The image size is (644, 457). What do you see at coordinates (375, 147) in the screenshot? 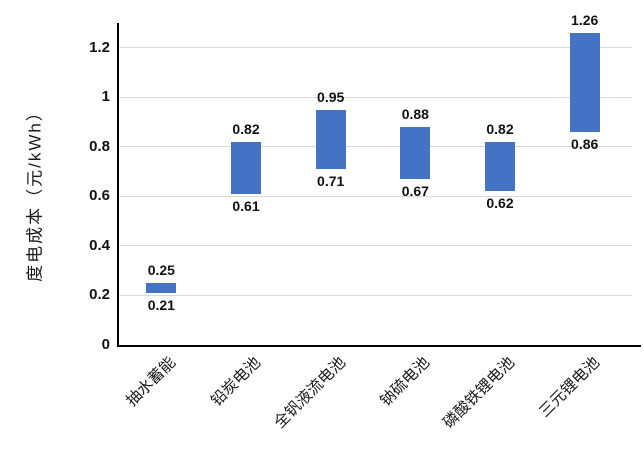
I see `gridline-y-0.8` at bounding box center [375, 147].